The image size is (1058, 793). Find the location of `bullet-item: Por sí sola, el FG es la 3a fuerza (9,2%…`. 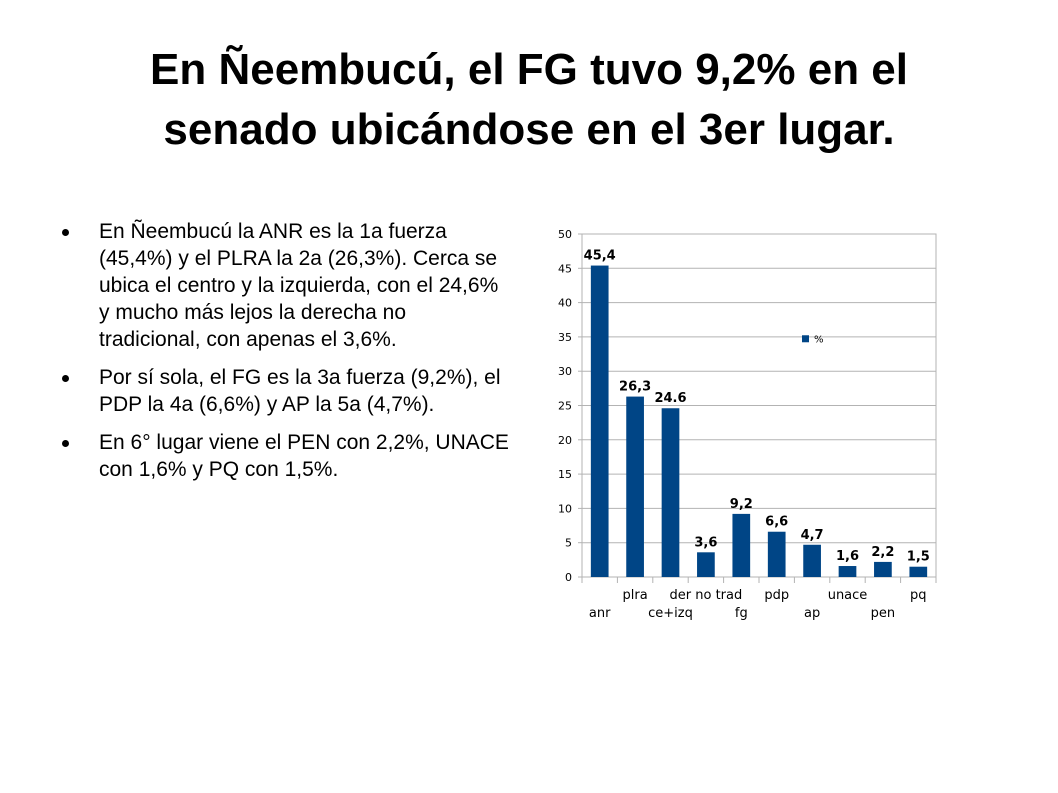

bullet-item: Por sí sola, el FG es la 3a fuerza (9,2%… is located at coordinates (287, 391).